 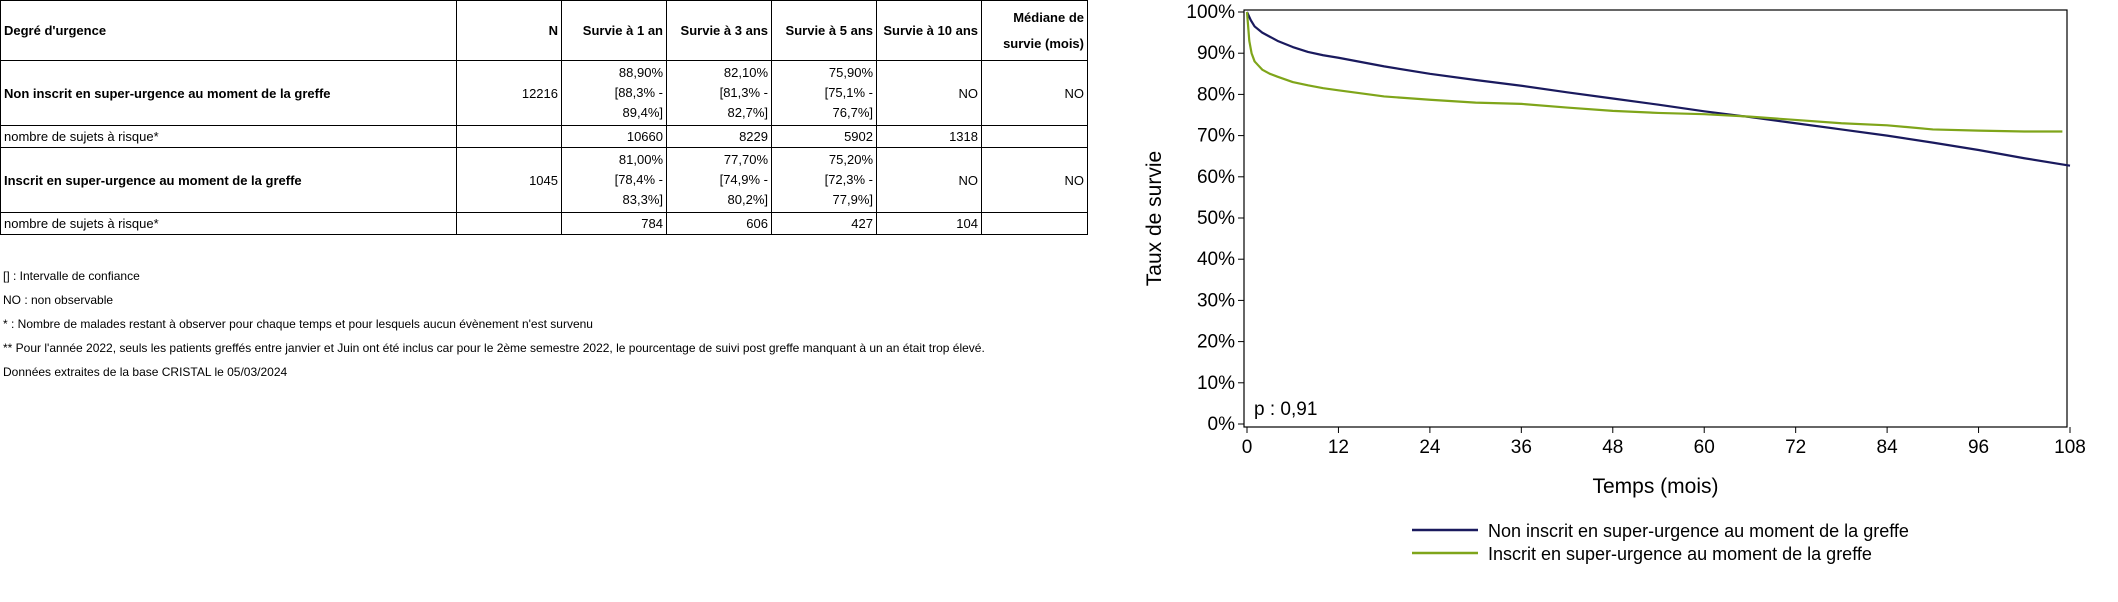 I want to click on header-degre-urgence: Degré d'urgence, so click(x=228, y=30).